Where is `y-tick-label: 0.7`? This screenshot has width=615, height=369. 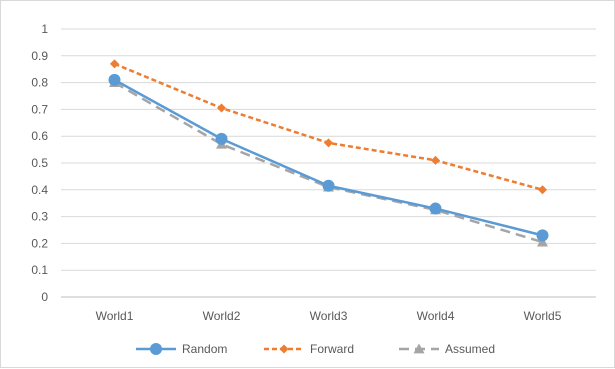 y-tick-label: 0.7 is located at coordinates (39, 109).